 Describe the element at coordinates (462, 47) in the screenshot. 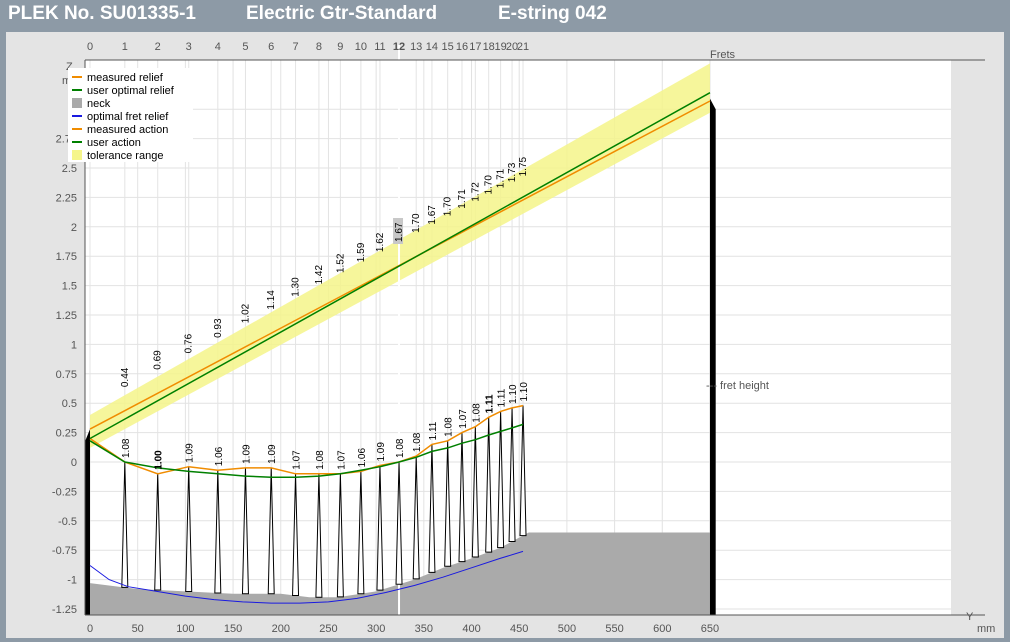

I see `fret-tick-label: 16` at that location.